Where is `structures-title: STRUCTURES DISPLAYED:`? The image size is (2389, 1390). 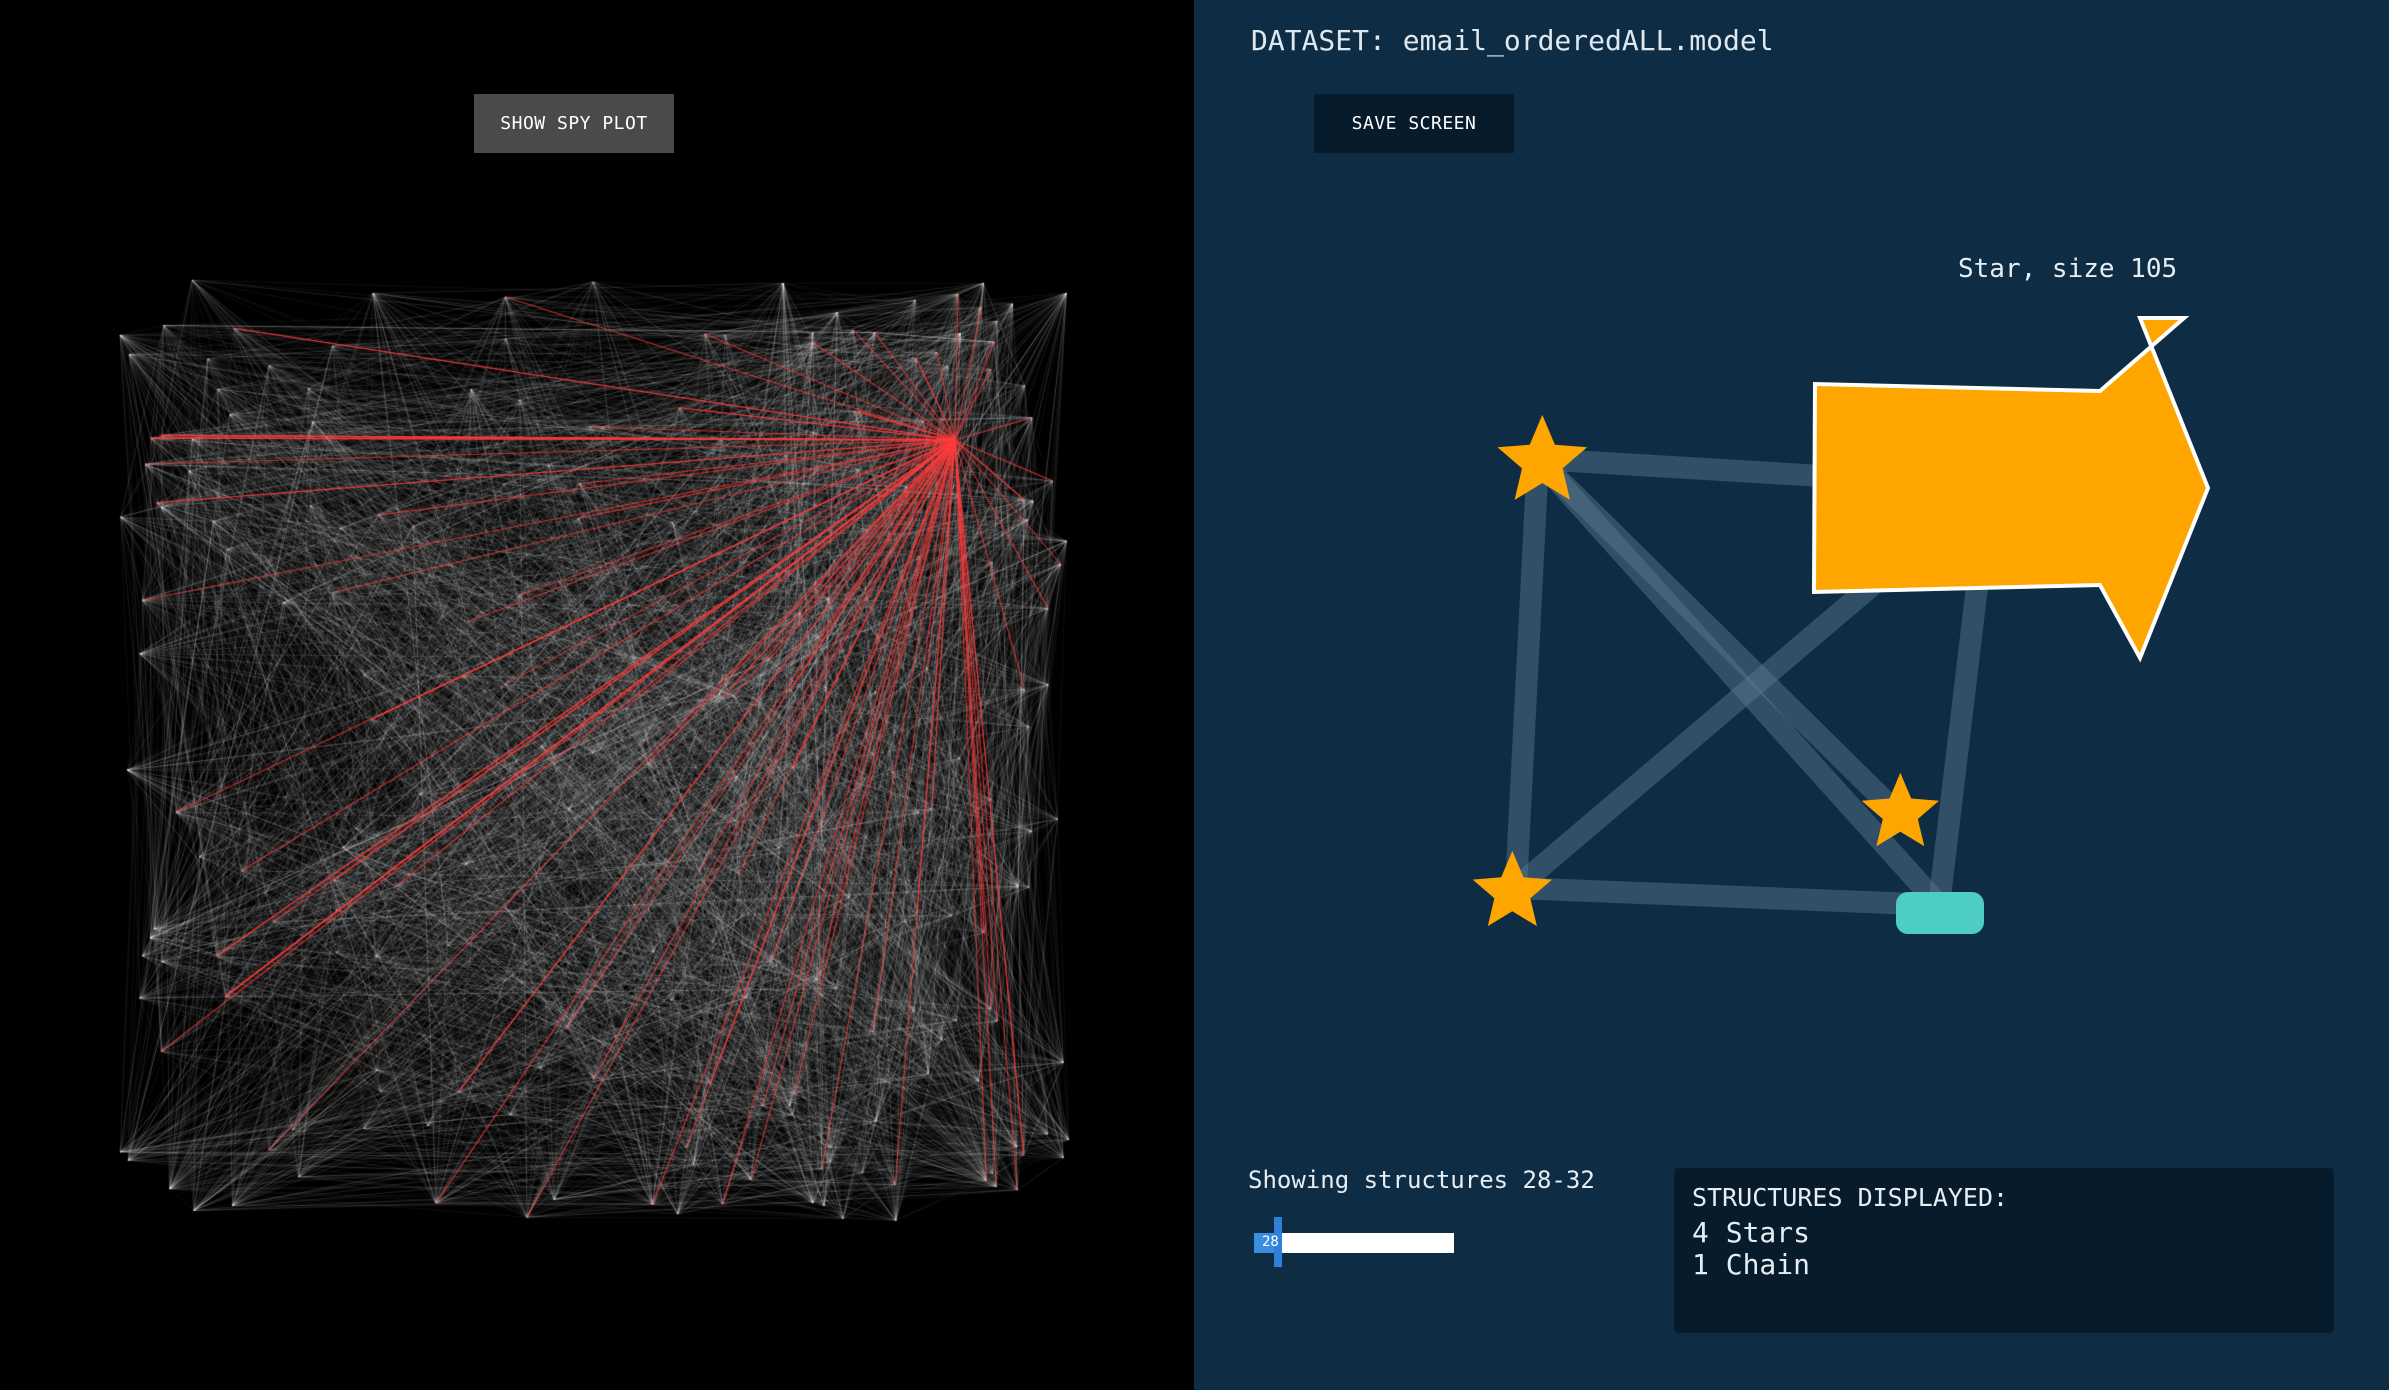
structures-title: STRUCTURES DISPLAYED: is located at coordinates (1850, 1197).